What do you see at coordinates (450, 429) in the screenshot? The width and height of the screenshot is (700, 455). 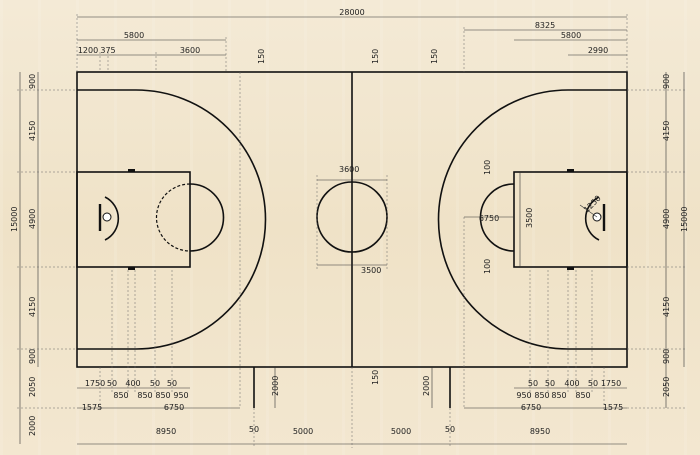 I see `dim-b-50-right: 50` at bounding box center [450, 429].